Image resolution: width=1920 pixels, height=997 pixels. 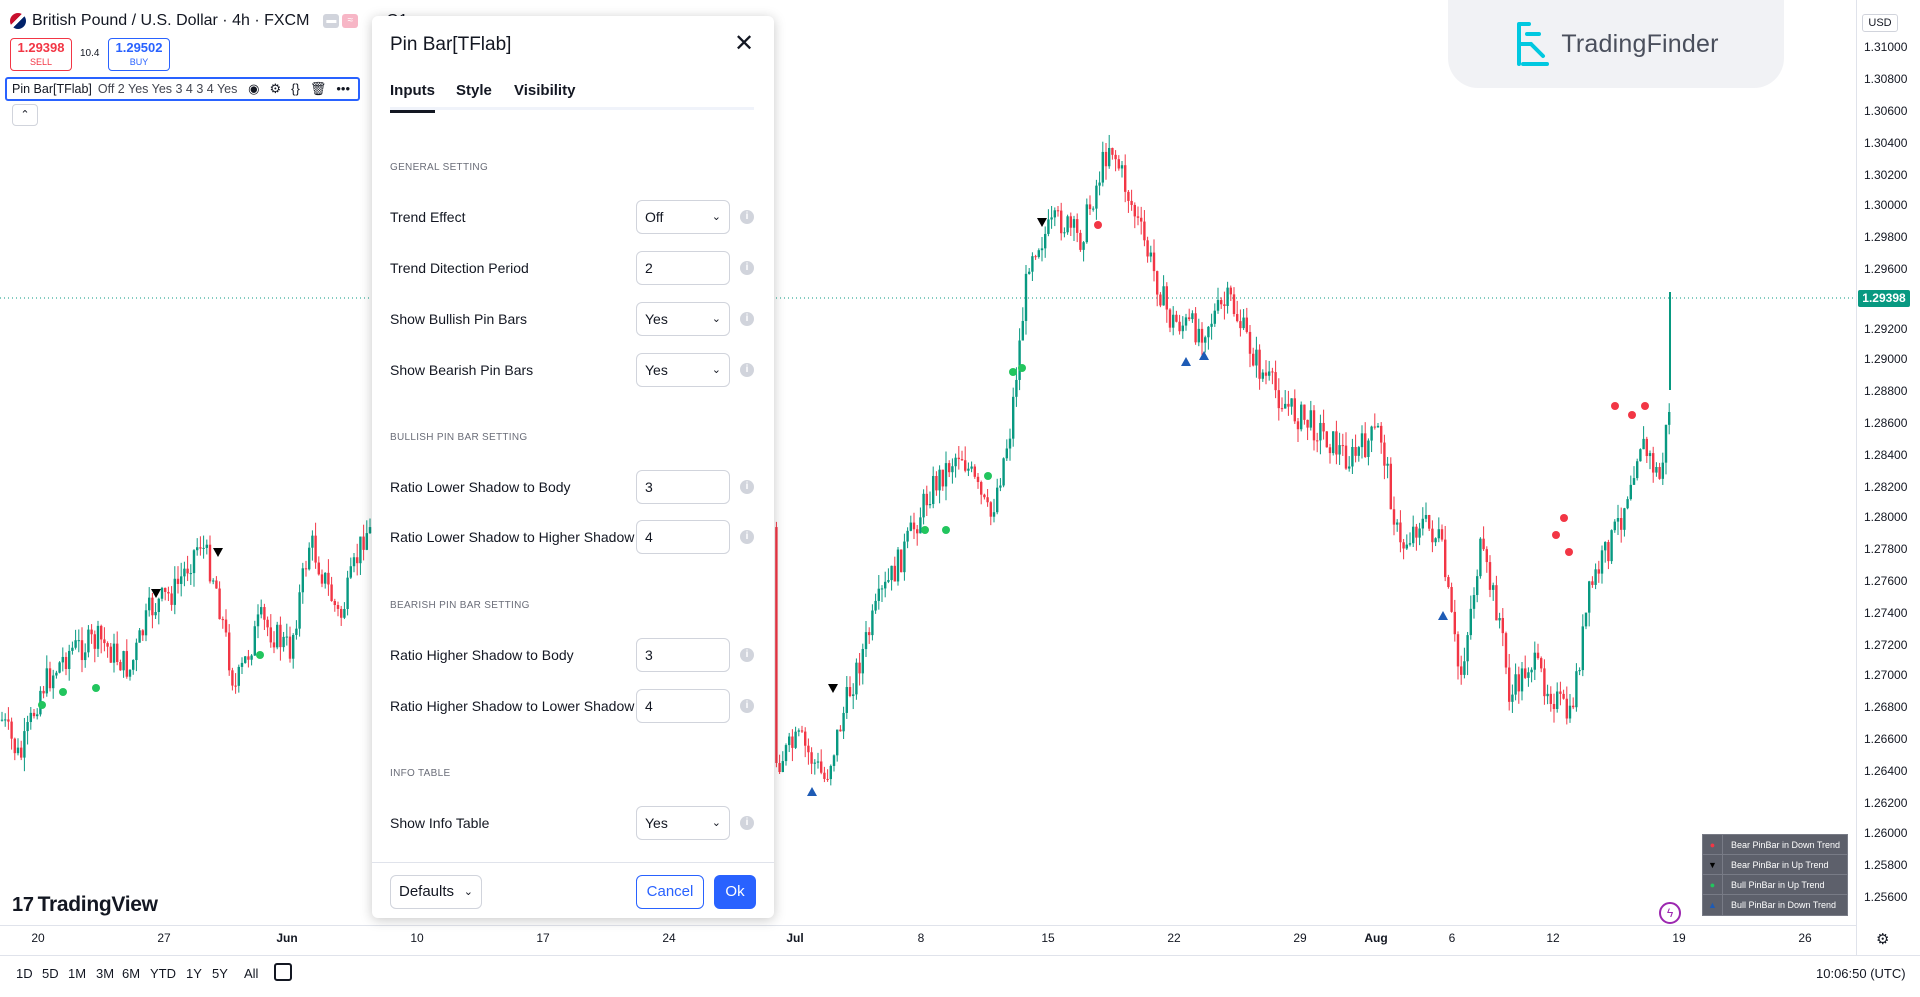 What do you see at coordinates (683, 370) in the screenshot?
I see `show-bearish-select: Yes ⌄` at bounding box center [683, 370].